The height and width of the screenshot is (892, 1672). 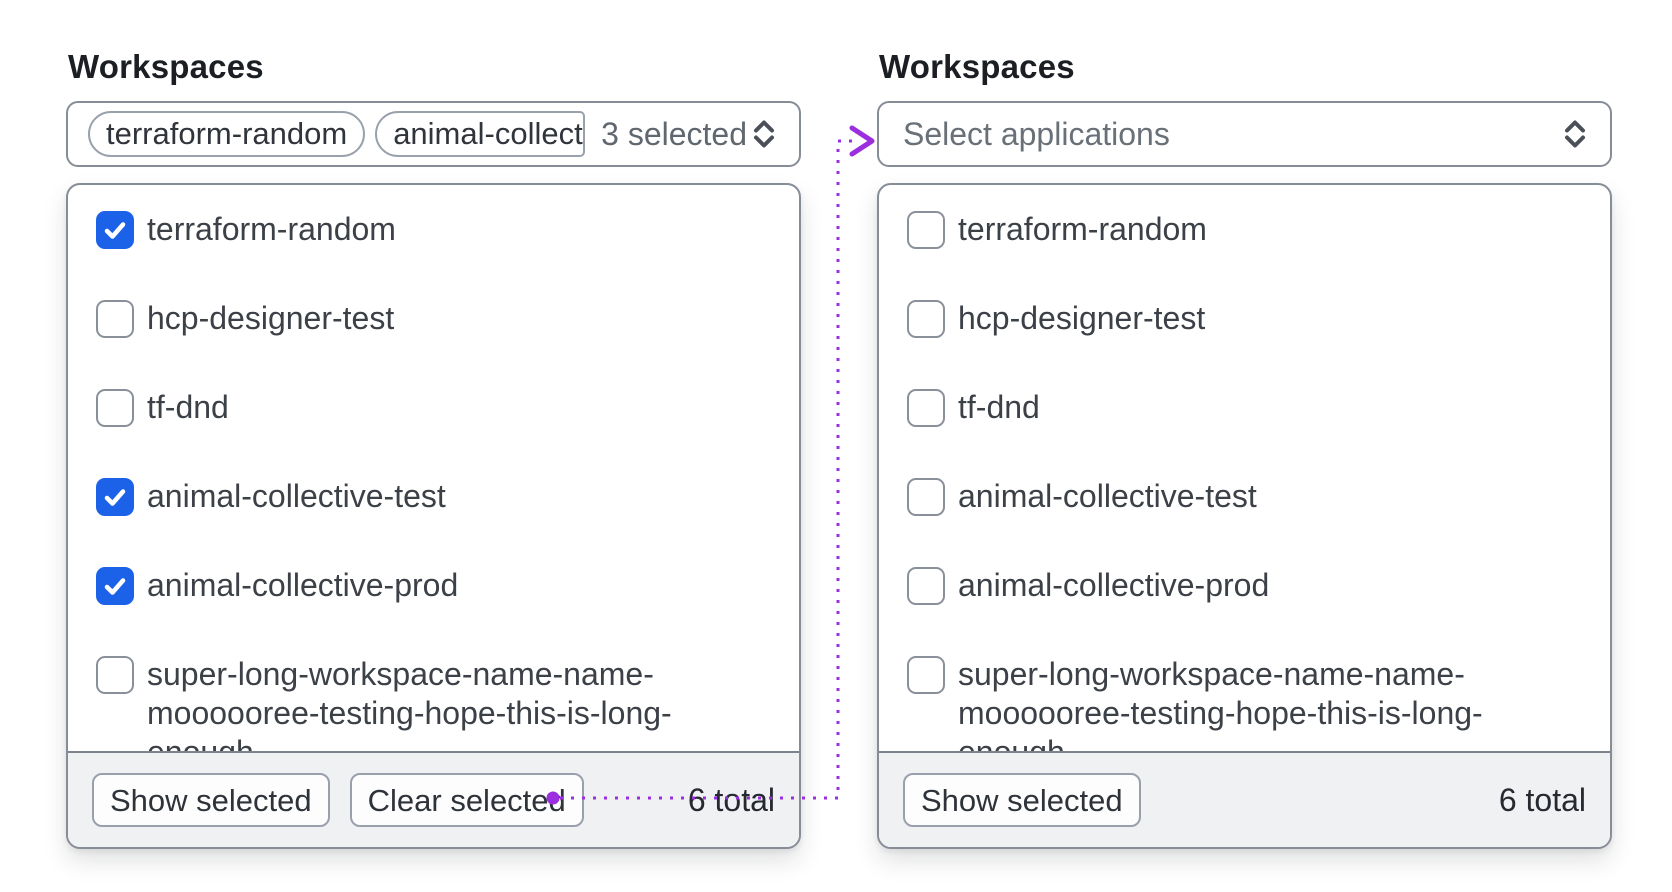 I want to click on selected-tag: terraform-random, so click(x=227, y=134).